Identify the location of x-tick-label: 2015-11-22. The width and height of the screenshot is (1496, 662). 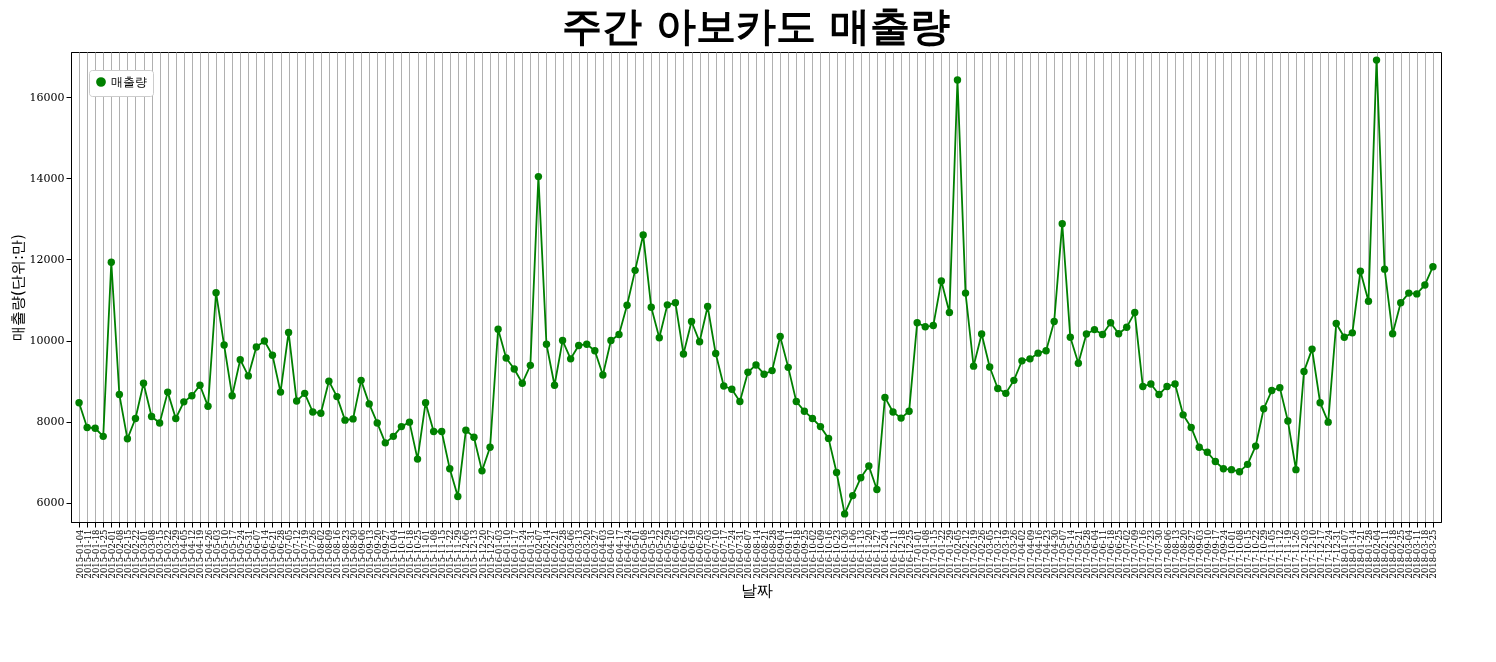
(450, 554).